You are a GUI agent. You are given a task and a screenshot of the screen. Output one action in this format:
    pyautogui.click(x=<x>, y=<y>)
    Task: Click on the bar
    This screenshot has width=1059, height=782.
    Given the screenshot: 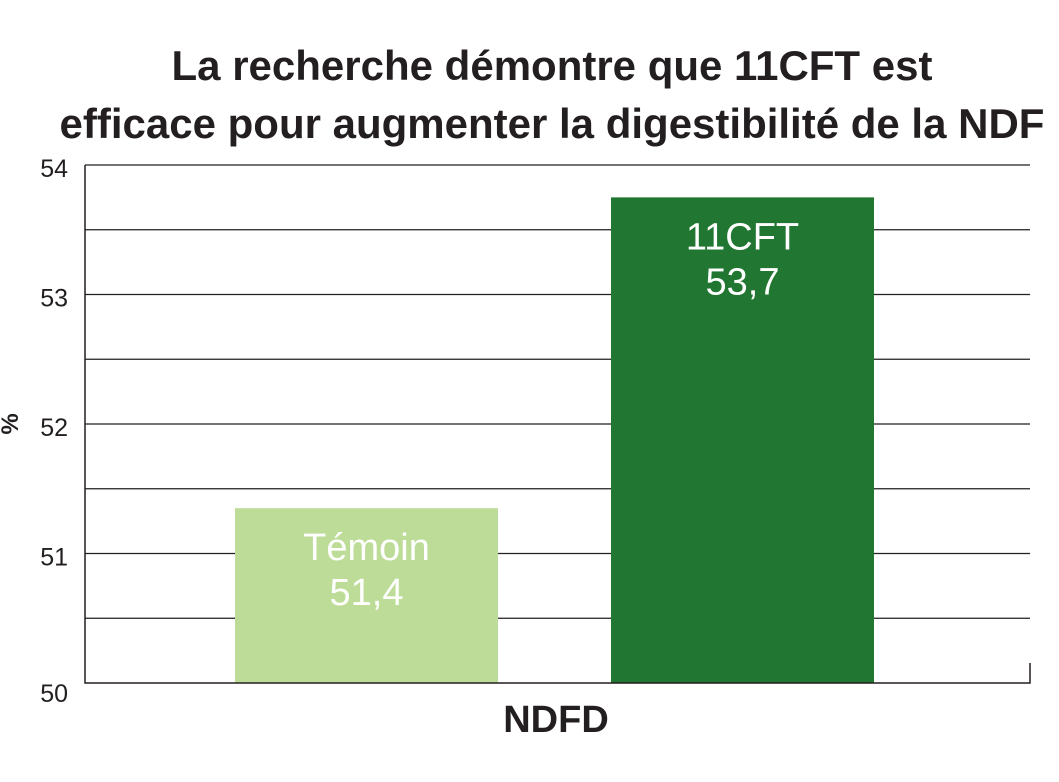 What is the action you would take?
    pyautogui.click(x=366, y=595)
    